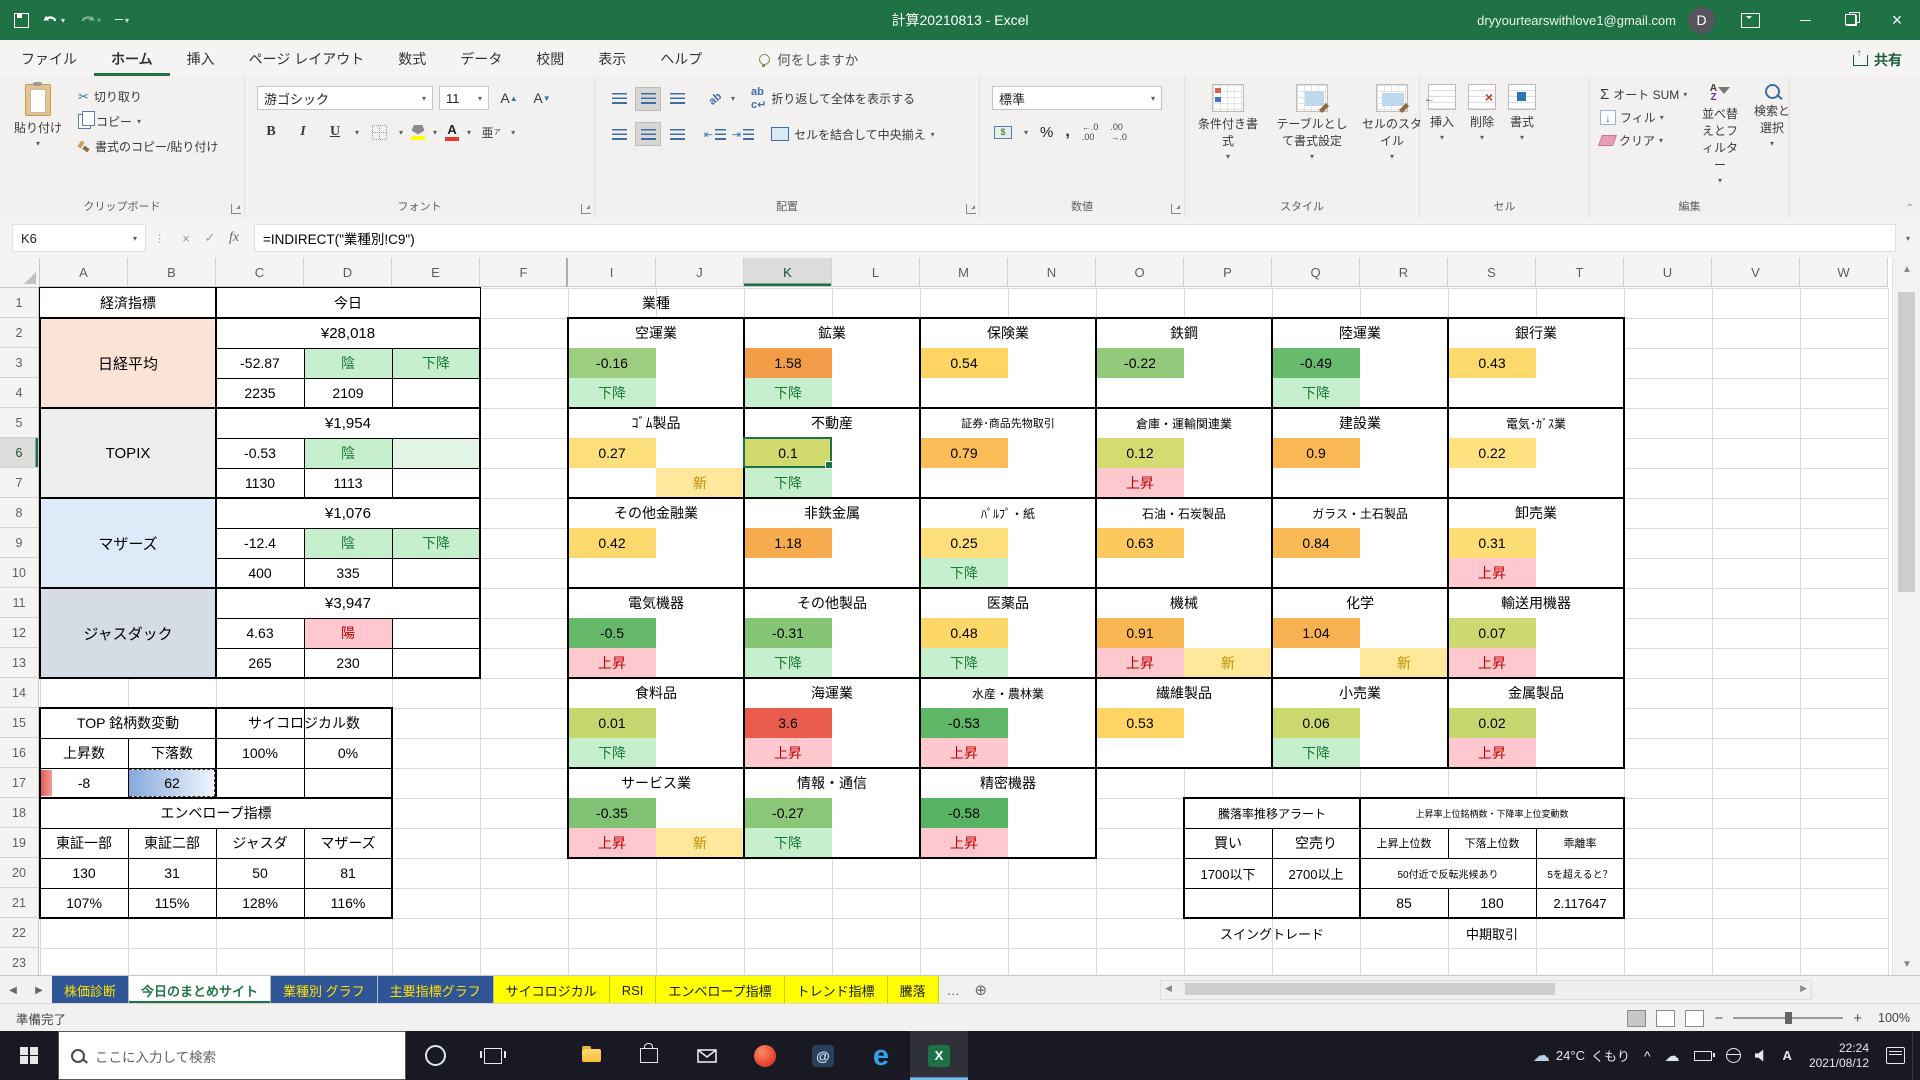 The image size is (1920, 1080). What do you see at coordinates (19, 693) in the screenshot?
I see `row-header-14: 14` at bounding box center [19, 693].